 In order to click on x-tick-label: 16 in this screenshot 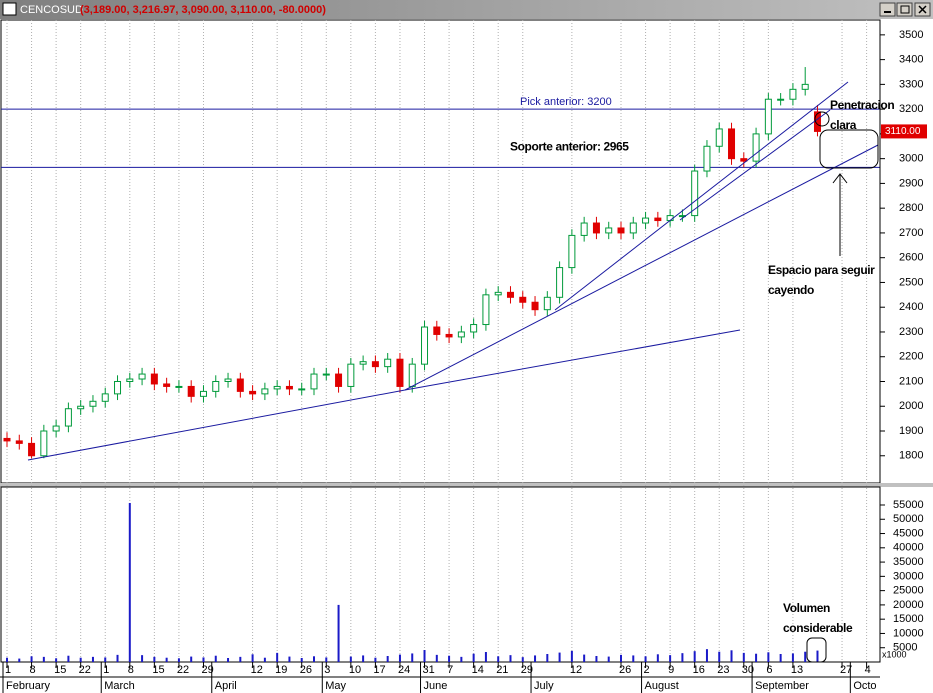, I will do `click(699, 670)`.